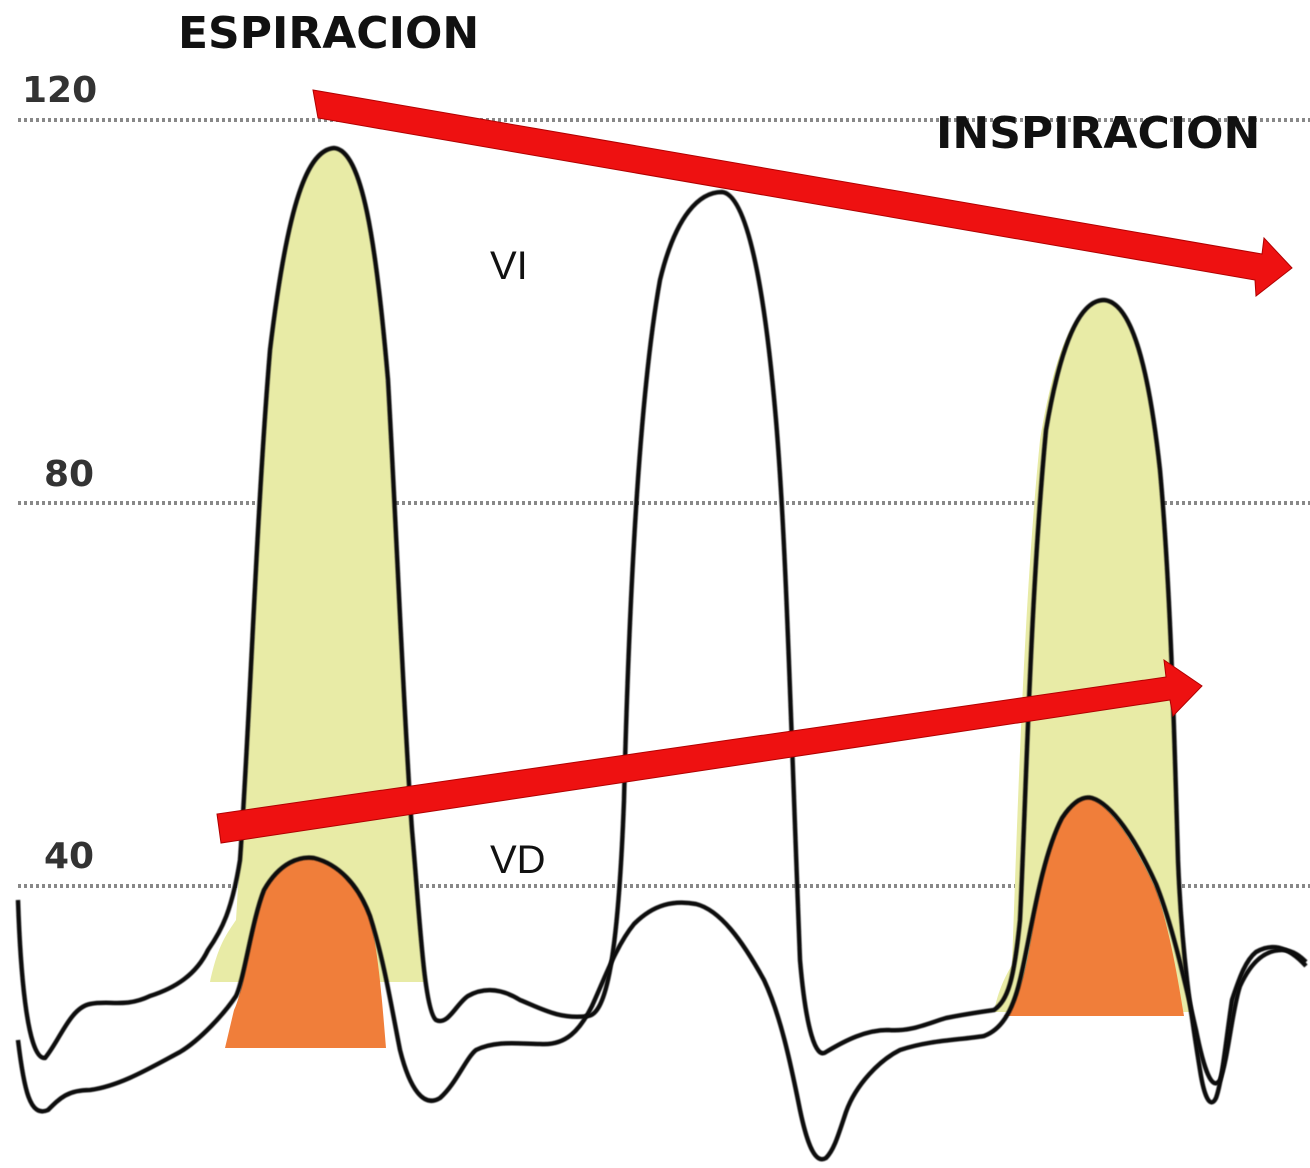  What do you see at coordinates (518, 860) in the screenshot?
I see `rv-label: VD` at bounding box center [518, 860].